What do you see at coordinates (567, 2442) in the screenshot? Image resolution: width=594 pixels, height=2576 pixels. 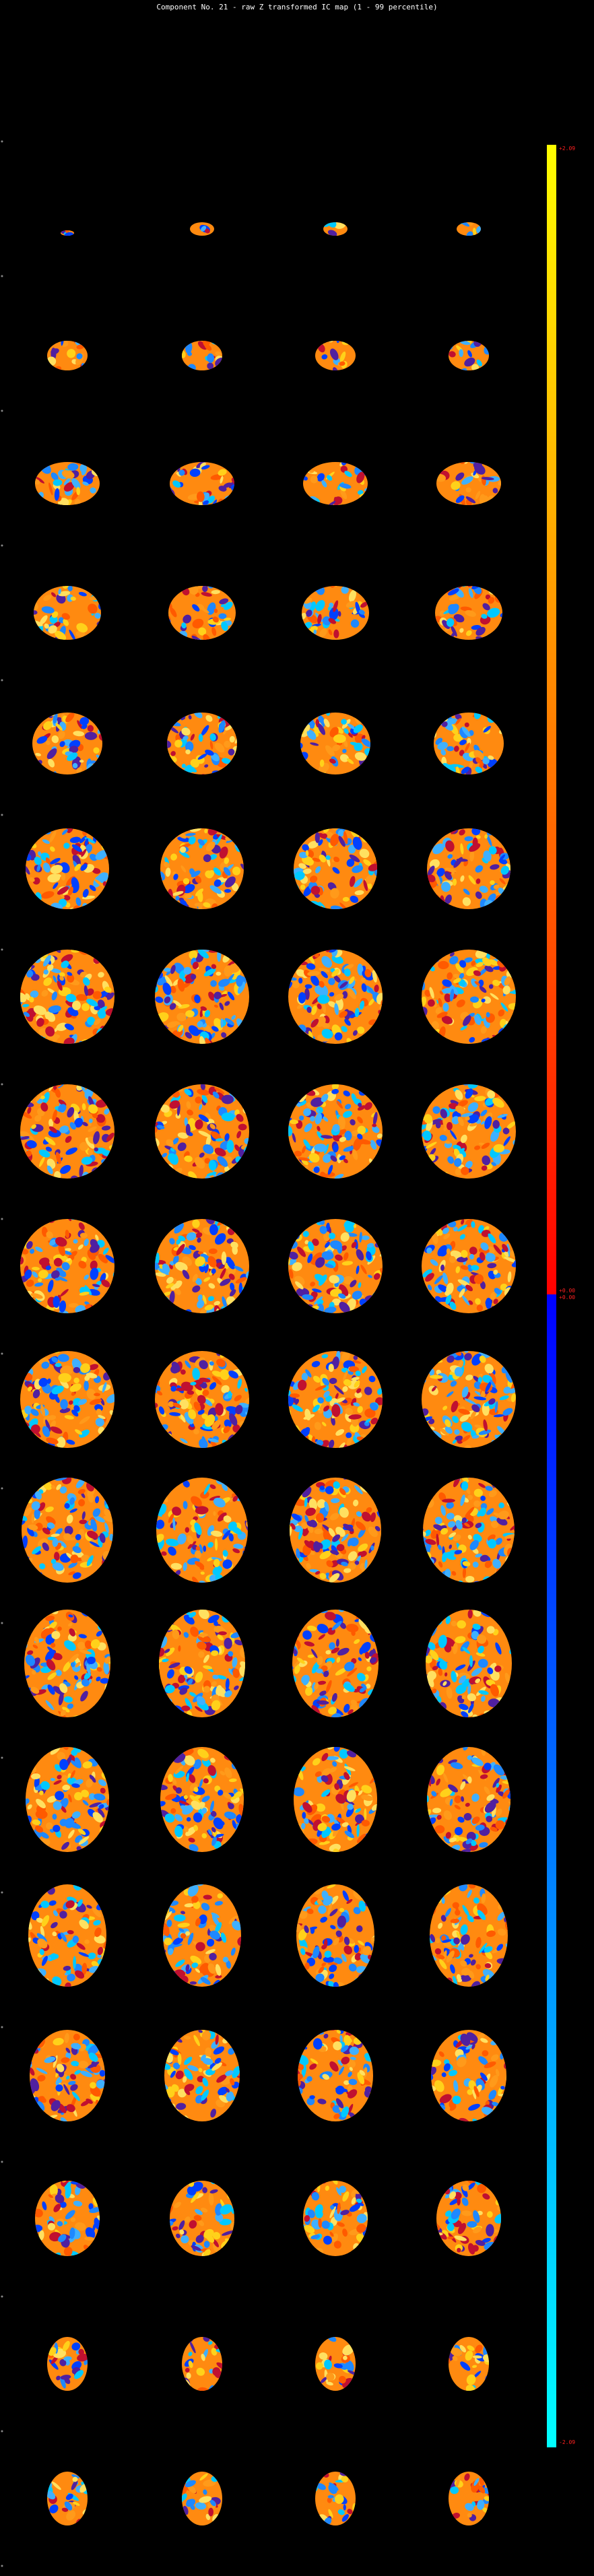 I see `colorbar-min-label: -2.09` at bounding box center [567, 2442].